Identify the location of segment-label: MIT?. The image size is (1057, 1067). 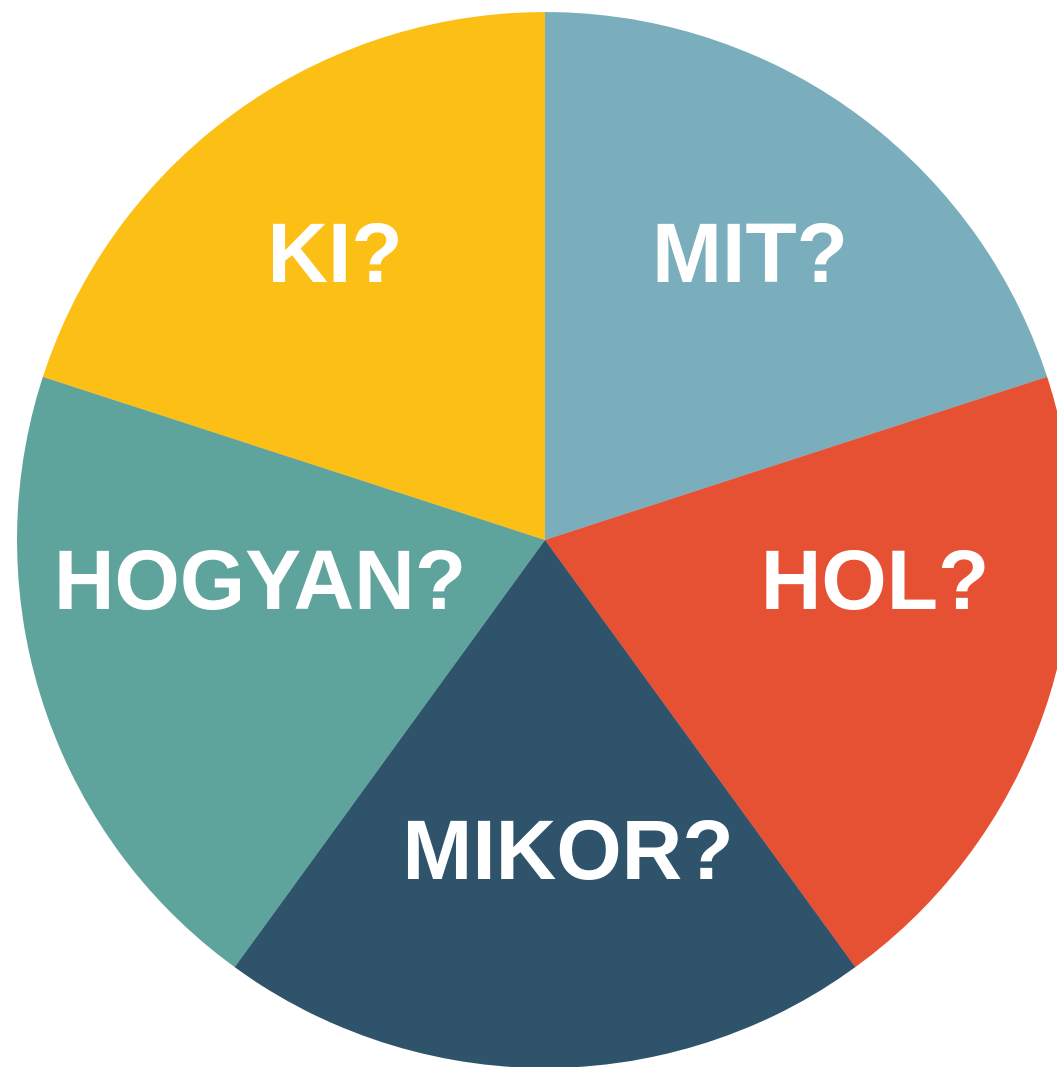
(750, 253).